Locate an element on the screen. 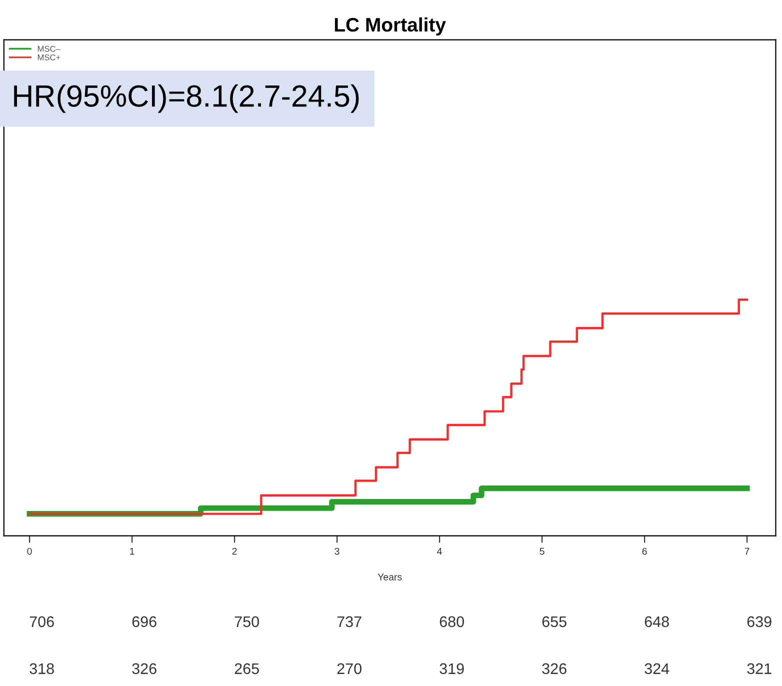  x-tick-label: 0 is located at coordinates (29, 551).